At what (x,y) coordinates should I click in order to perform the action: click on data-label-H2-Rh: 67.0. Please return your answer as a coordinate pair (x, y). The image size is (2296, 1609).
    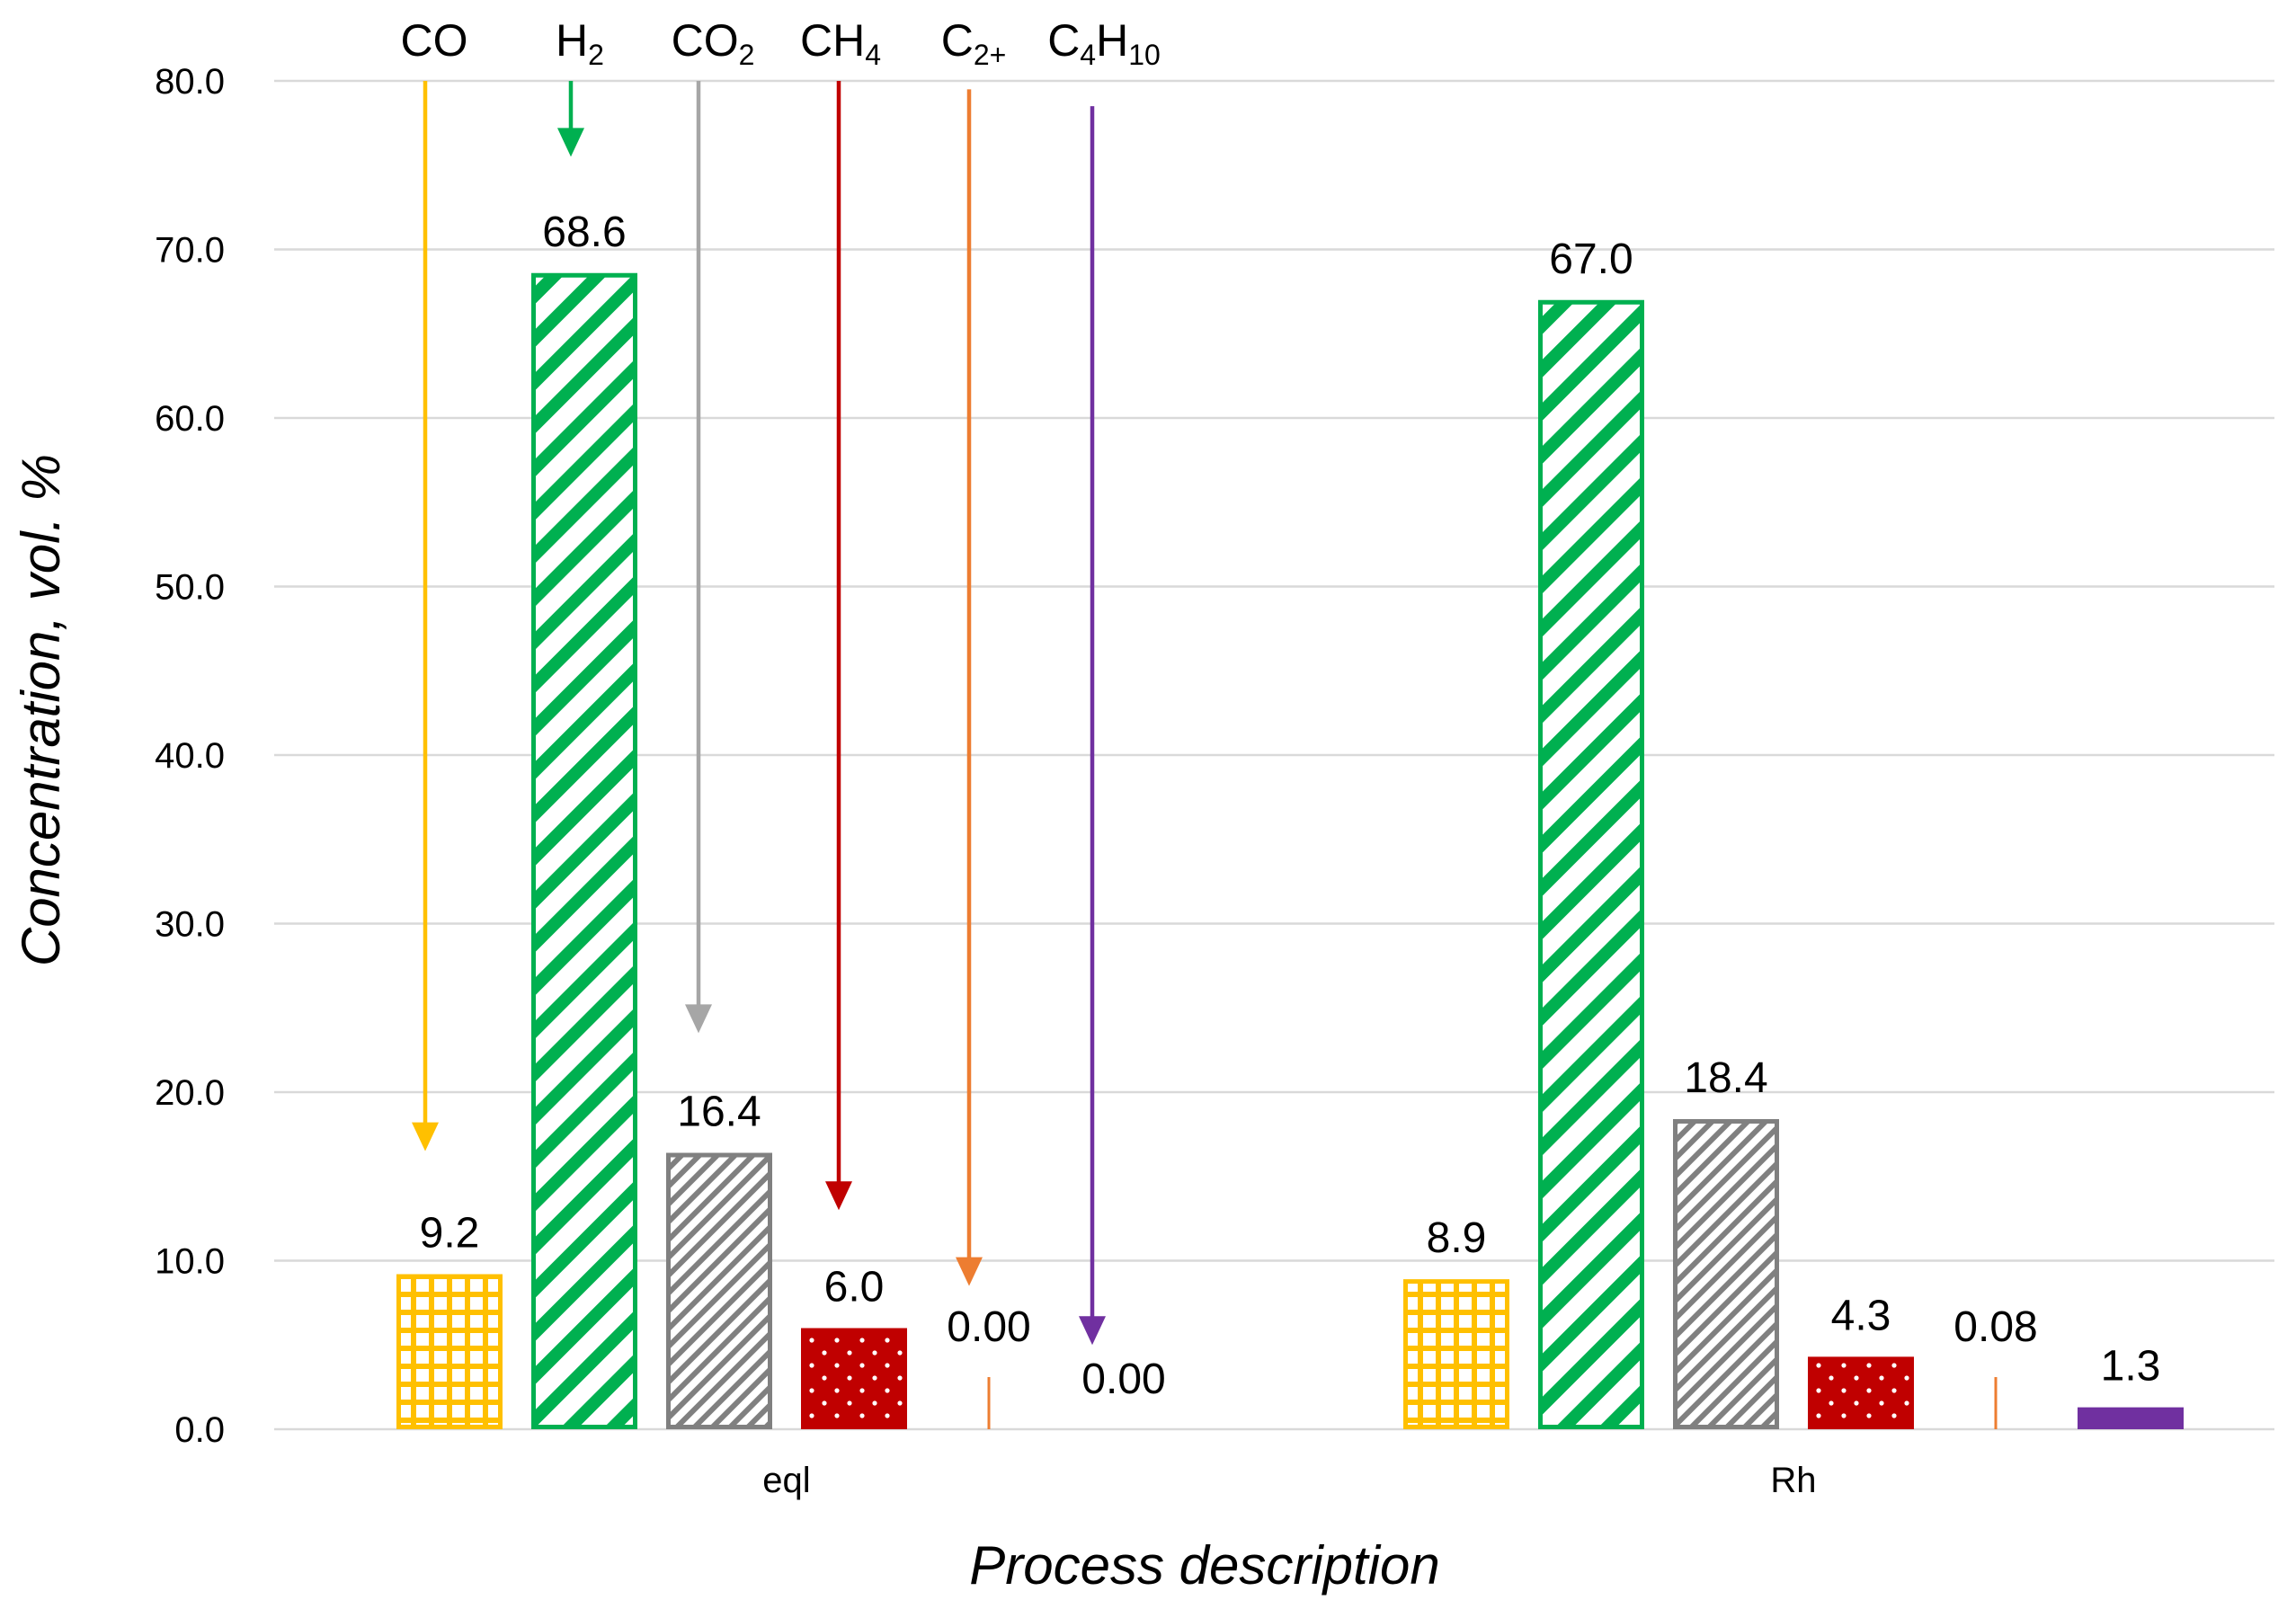
    Looking at the image, I should click on (1591, 259).